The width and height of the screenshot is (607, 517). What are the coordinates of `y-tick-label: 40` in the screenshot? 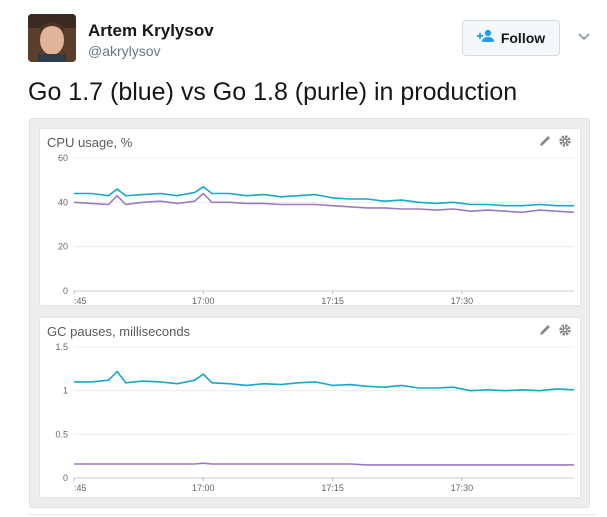 It's located at (63, 202).